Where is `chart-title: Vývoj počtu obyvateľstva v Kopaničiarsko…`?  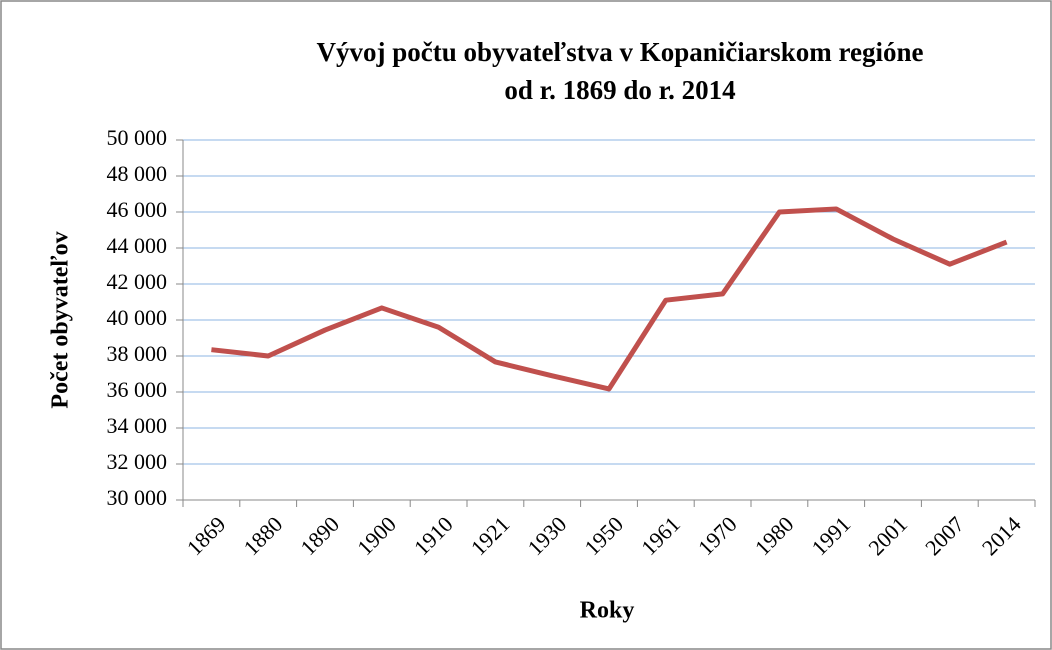
chart-title: Vývoj počtu obyvateľstva v Kopaničiarsko… is located at coordinates (620, 71).